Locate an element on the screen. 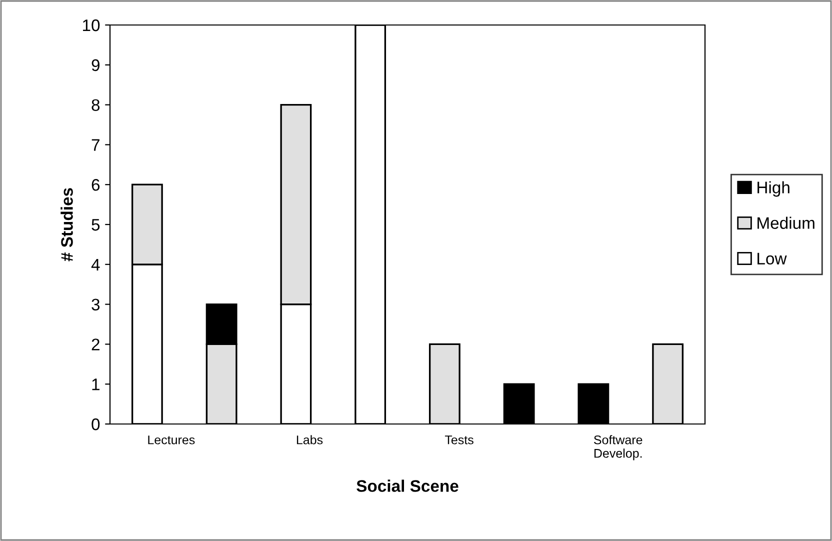 The height and width of the screenshot is (541, 832). x-tick-label: Lectures is located at coordinates (171, 440).